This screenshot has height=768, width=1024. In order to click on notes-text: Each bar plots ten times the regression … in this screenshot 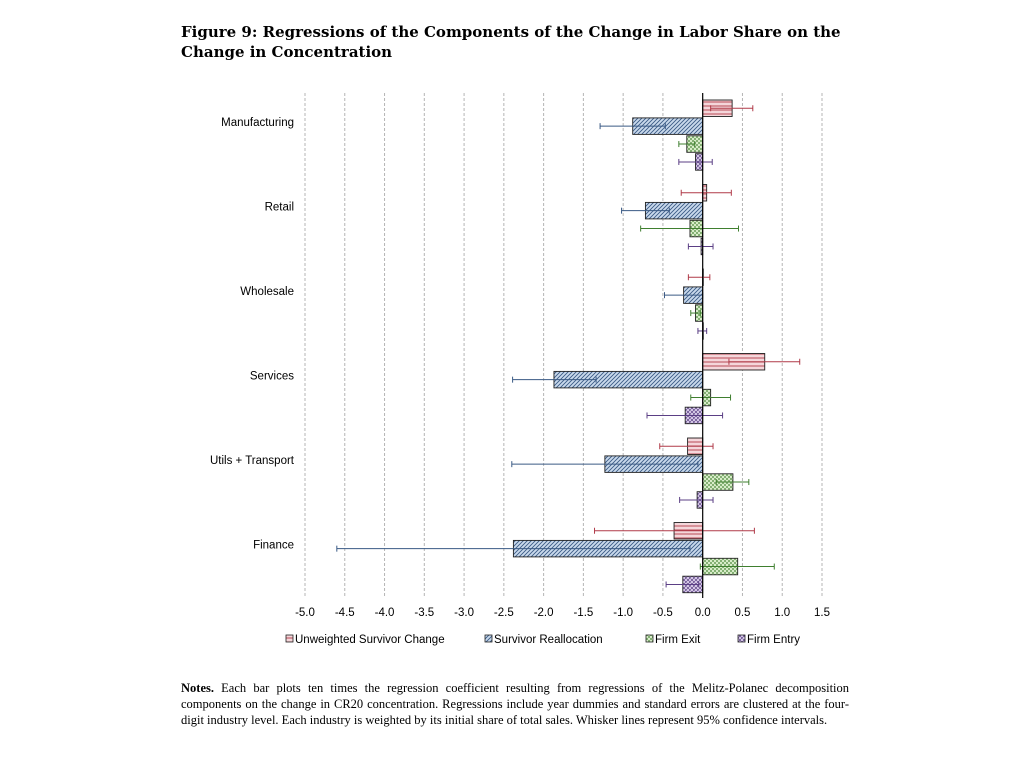, I will do `click(515, 704)`.